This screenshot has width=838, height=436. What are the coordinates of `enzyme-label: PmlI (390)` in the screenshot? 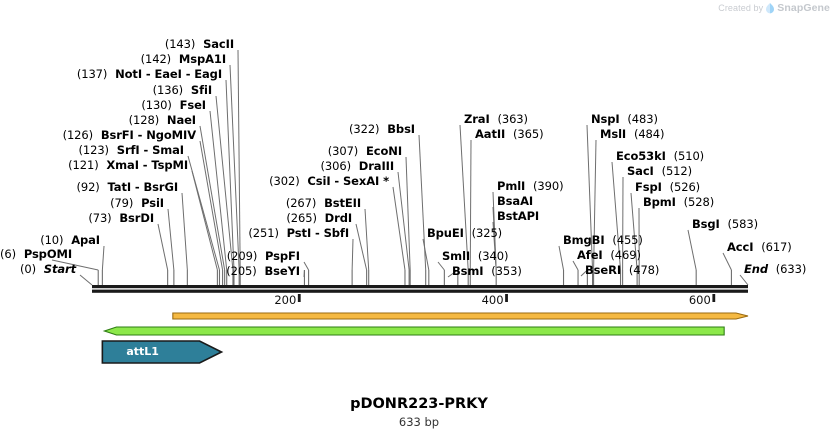 It's located at (530, 186).